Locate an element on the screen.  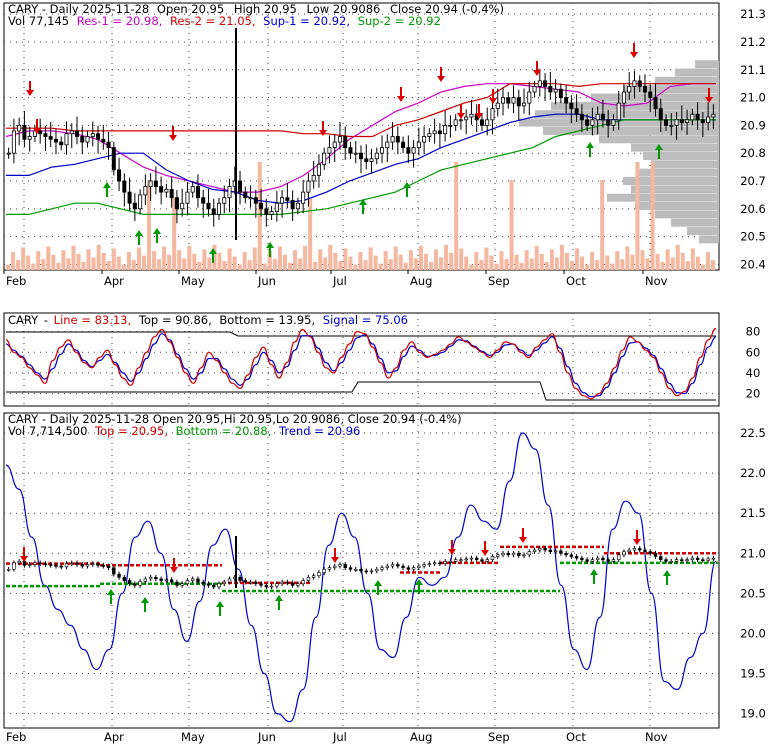
trend-vol: Vol 7,714,500 is located at coordinates (47, 431).